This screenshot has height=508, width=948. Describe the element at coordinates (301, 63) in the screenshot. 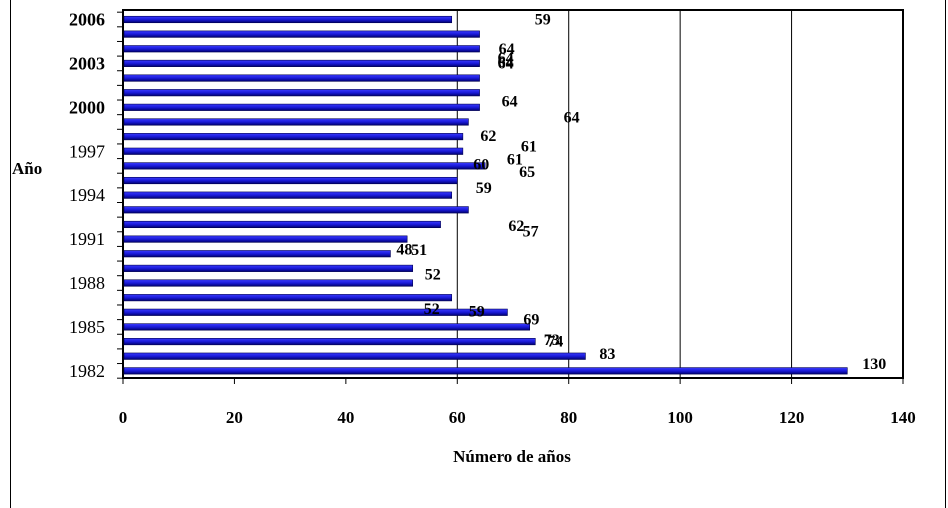

I see `bar-2003` at that location.